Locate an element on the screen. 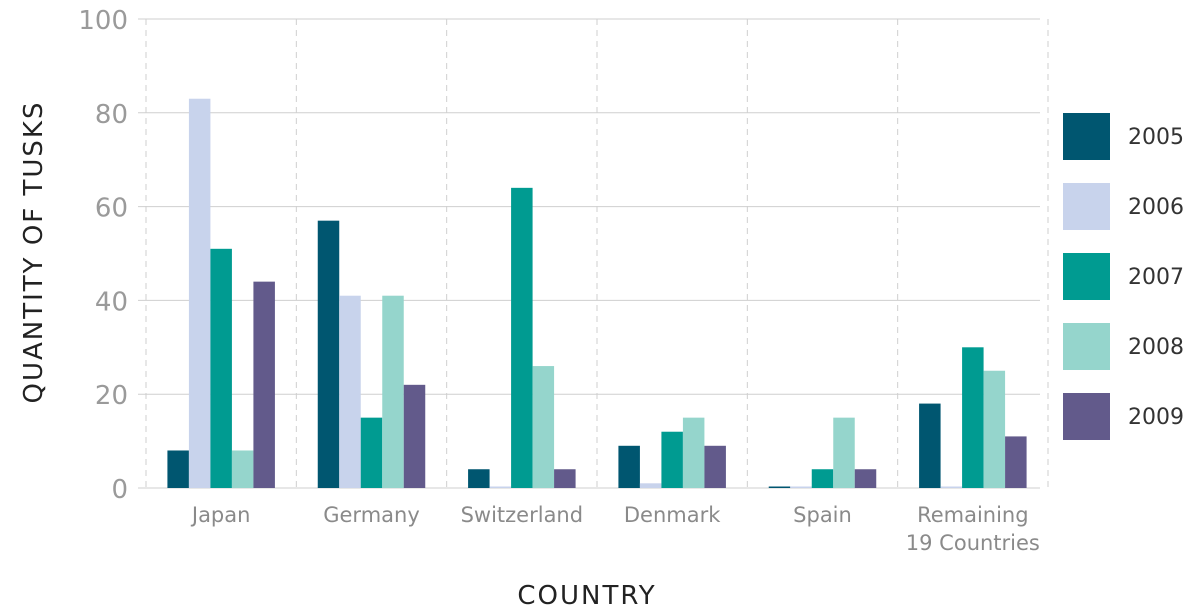 This screenshot has width=1190, height=610. x-tick-label: Germany is located at coordinates (371, 515).